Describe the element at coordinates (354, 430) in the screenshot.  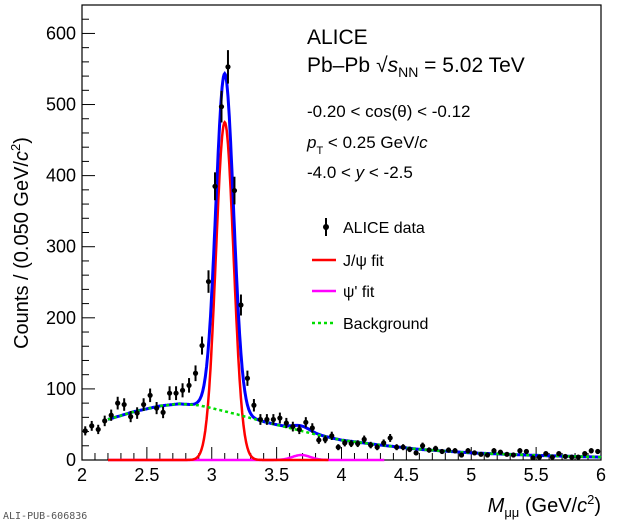
I see `background-fit-curve` at that location.